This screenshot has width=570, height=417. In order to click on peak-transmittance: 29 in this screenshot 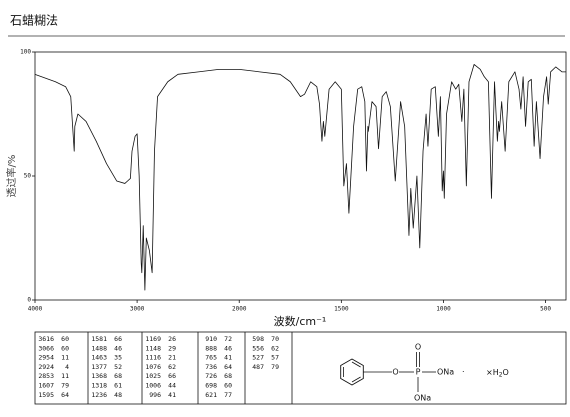, I will do `click(172, 348)`.